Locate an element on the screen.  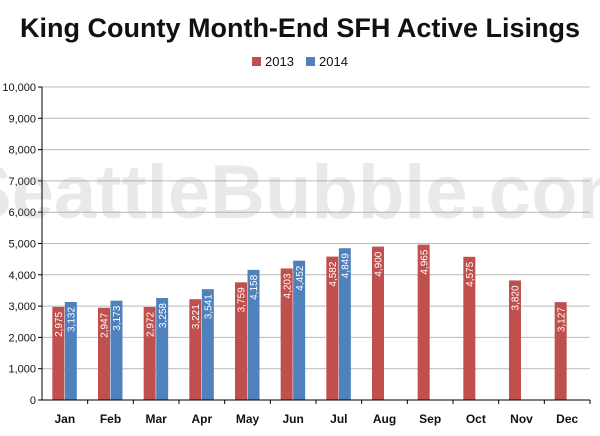
data-label-2014-mar: 3,258 is located at coordinates (163, 315).